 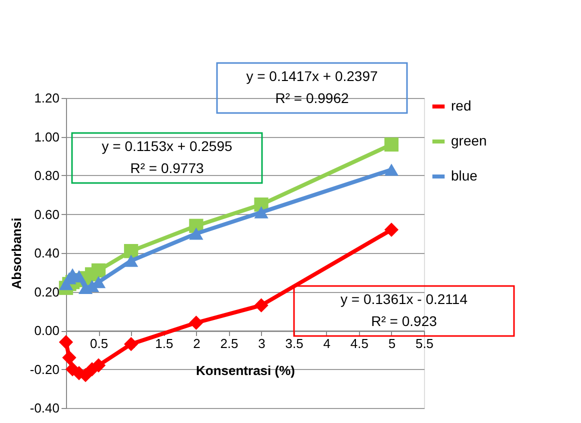 What do you see at coordinates (196, 343) in the screenshot?
I see `x-tick-label: 2` at bounding box center [196, 343].